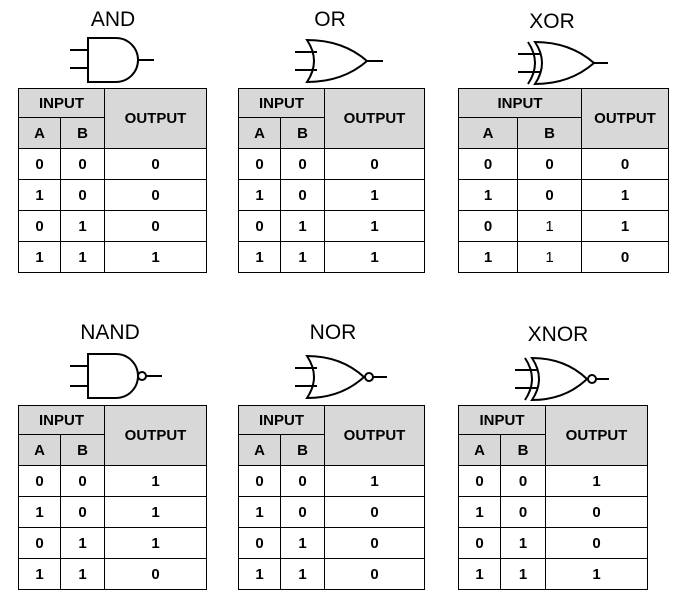  What do you see at coordinates (330, 19) in the screenshot?
I see `gate-title-or: OR` at bounding box center [330, 19].